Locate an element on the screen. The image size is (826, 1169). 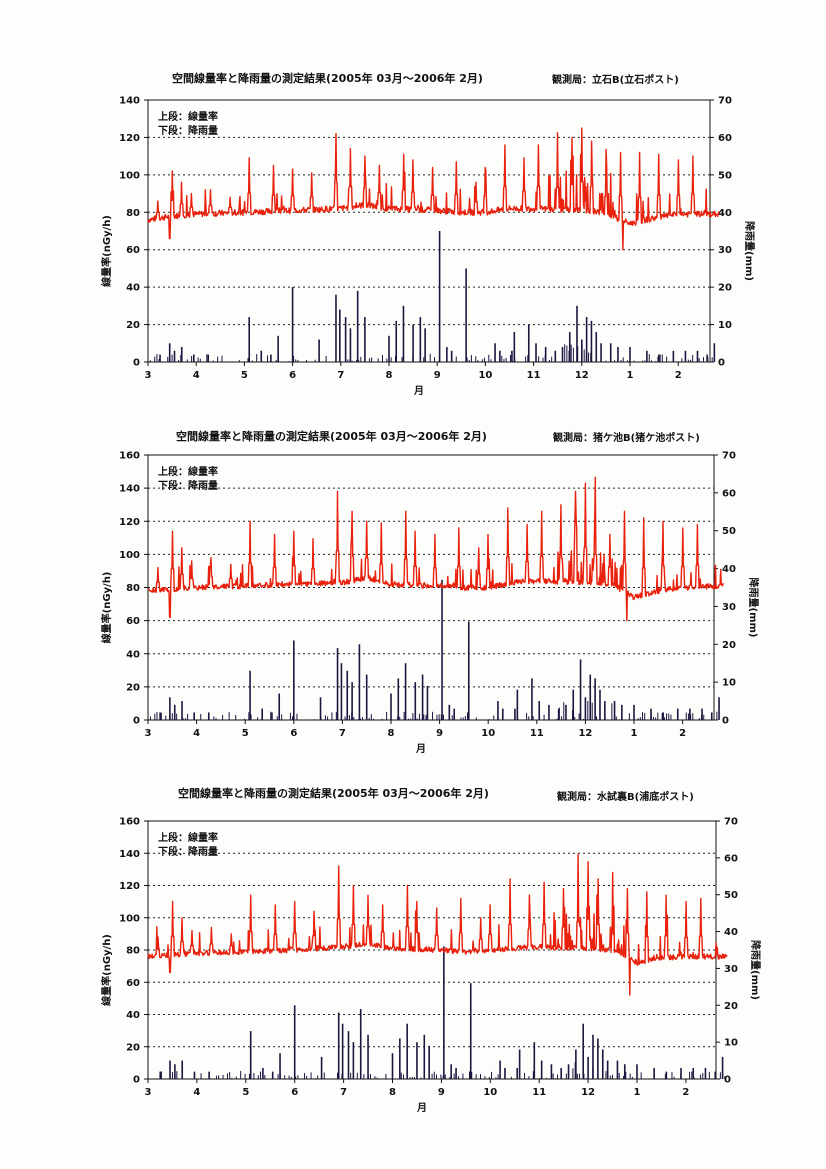
station-label: 観測局：立石B(立石ポスト) is located at coordinates (615, 80).